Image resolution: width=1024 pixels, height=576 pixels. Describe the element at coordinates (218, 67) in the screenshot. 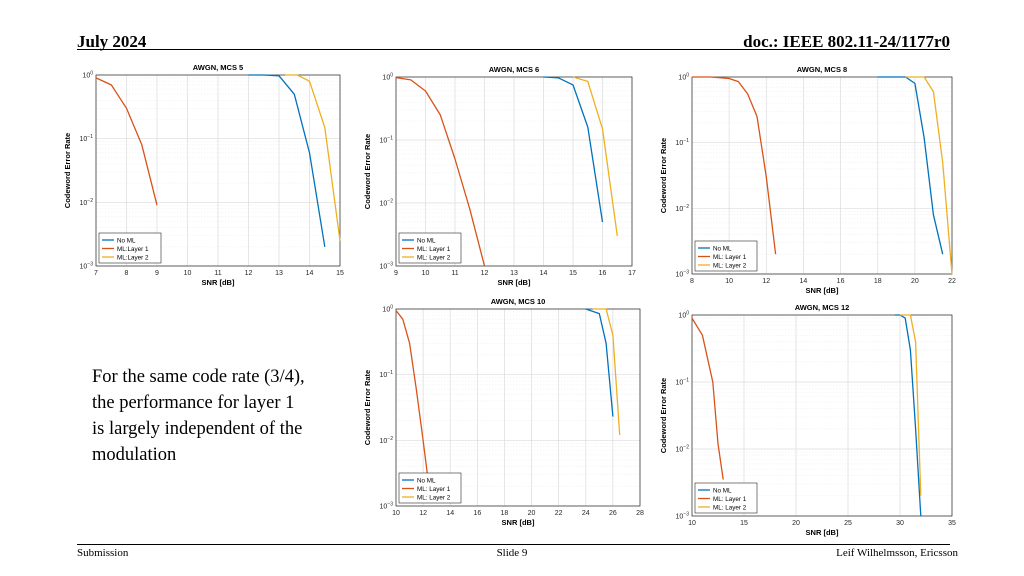

I see `chart-title: AWGN, MCS 5` at that location.